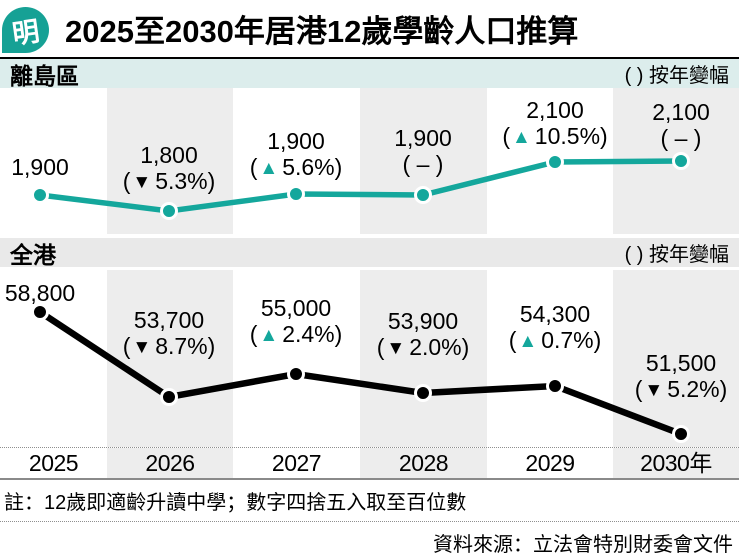 Image resolution: width=739 pixels, height=555 pixels. Describe the element at coordinates (235, 503) in the screenshot. I see `footnote: 註：12歲即適齡升讀中學；數字四捨五入取至百位數` at that location.